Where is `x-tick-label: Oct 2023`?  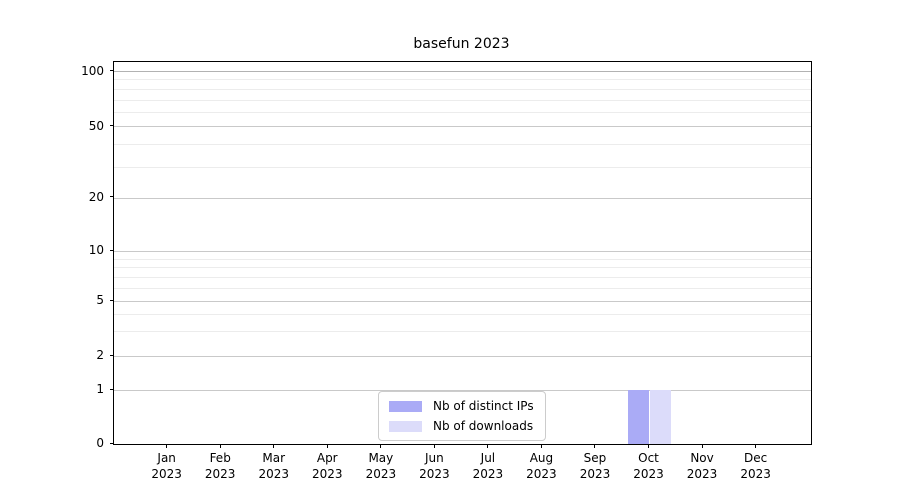 x-tick-label: Oct 2023 is located at coordinates (648, 466).